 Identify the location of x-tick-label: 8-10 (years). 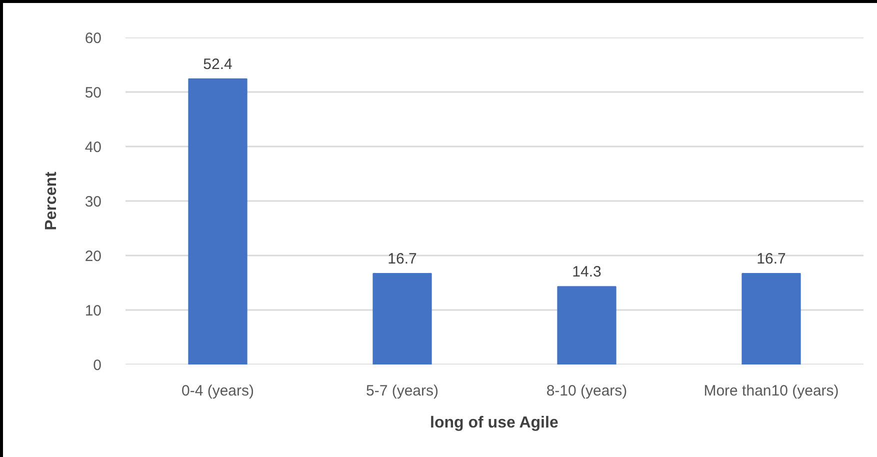
(587, 391).